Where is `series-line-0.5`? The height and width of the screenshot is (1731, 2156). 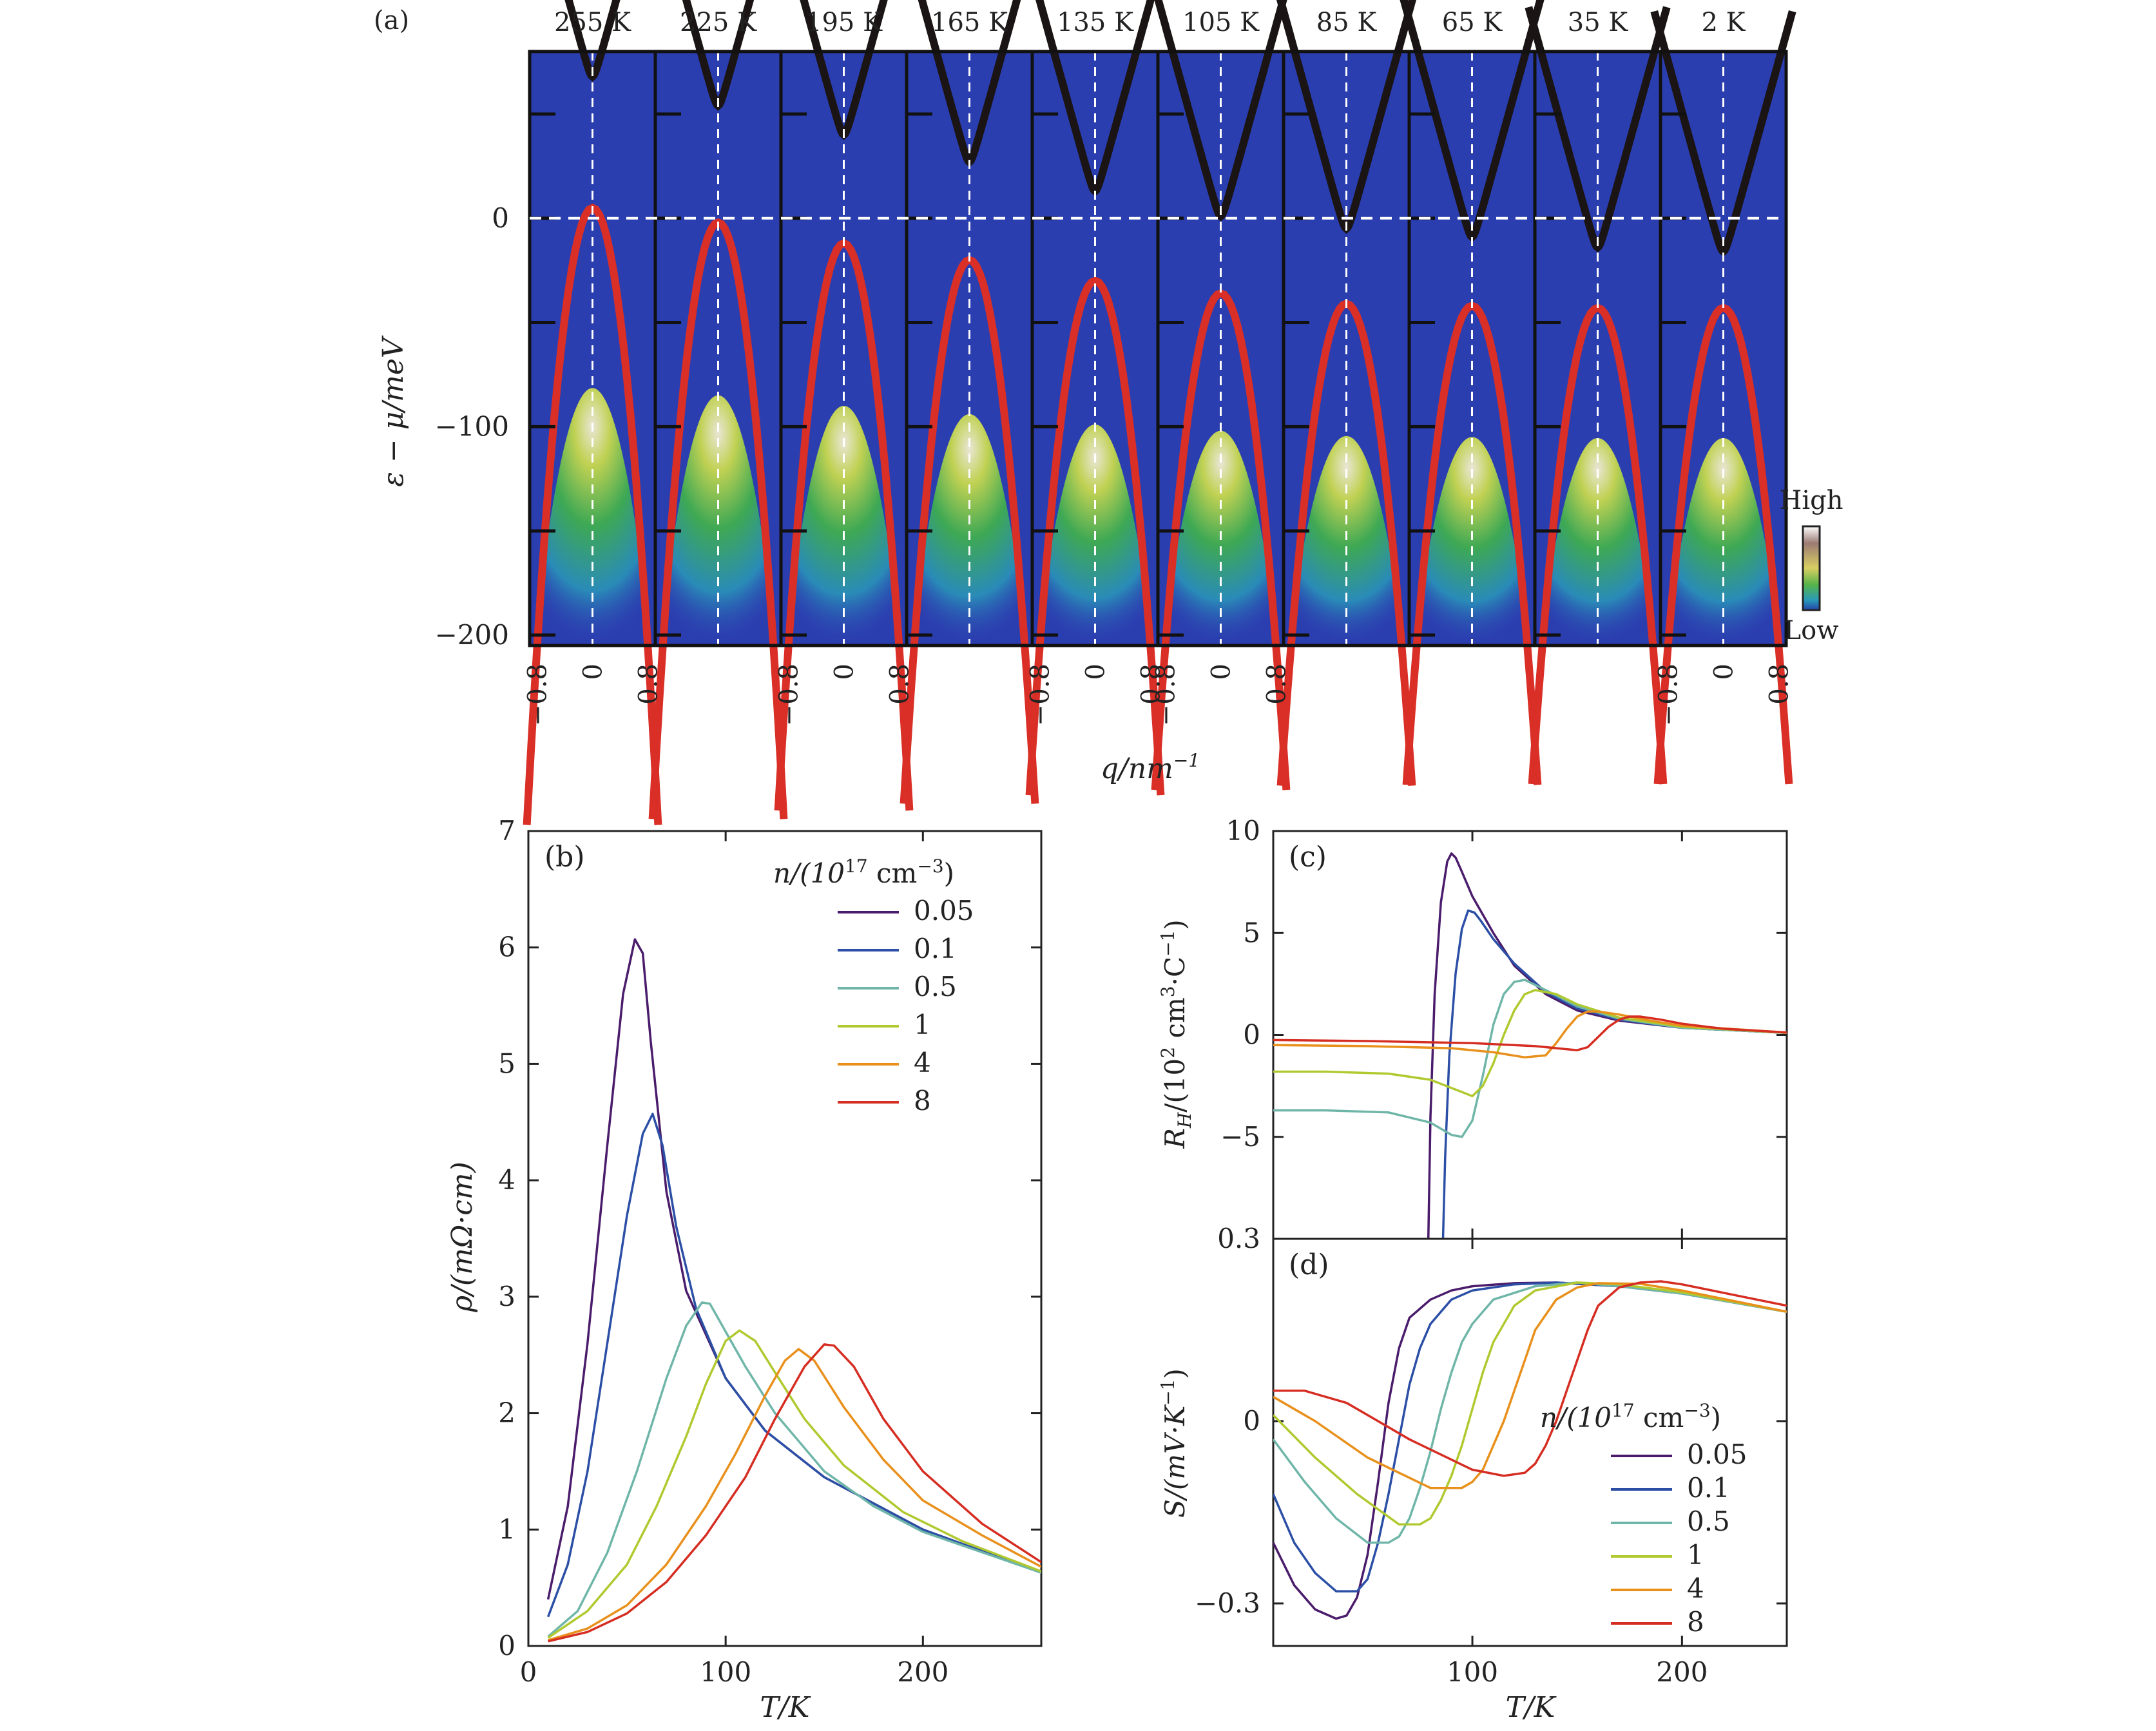
series-line-0.5 is located at coordinates (794, 1469).